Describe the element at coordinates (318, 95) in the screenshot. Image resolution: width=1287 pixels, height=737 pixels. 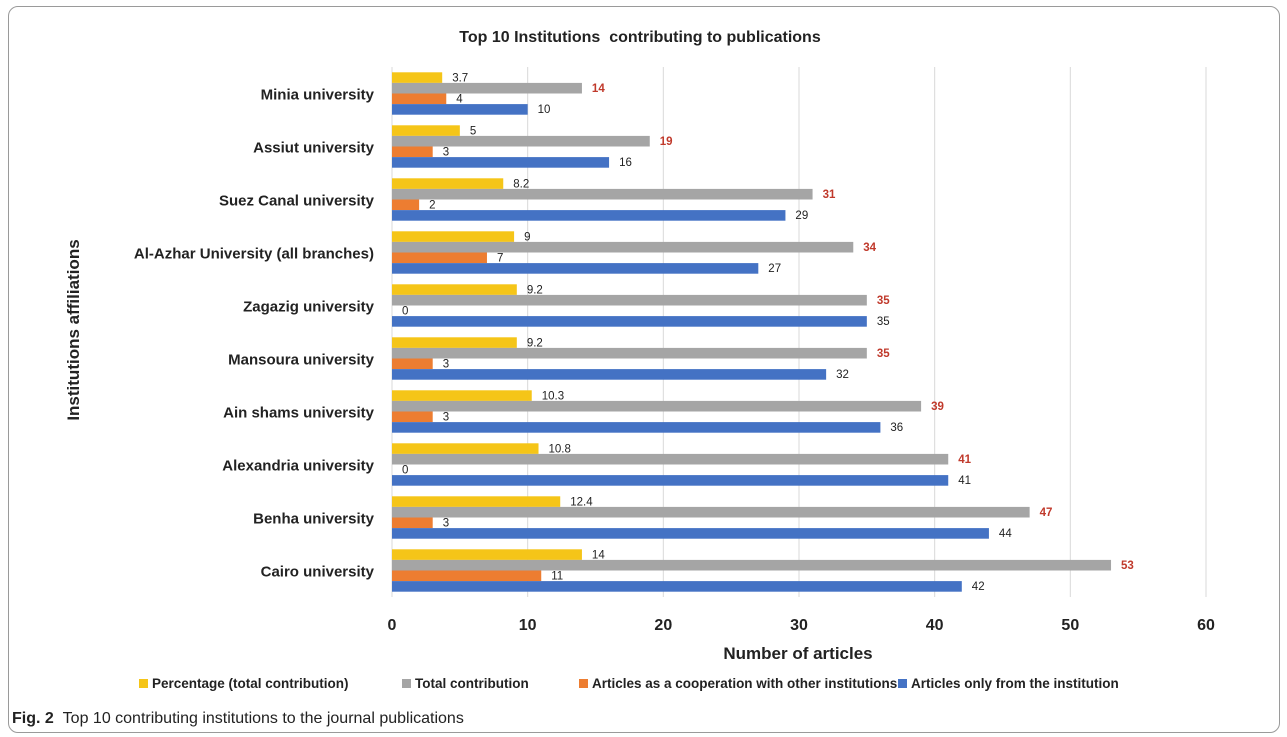
I see `category-label: Minia university` at that location.